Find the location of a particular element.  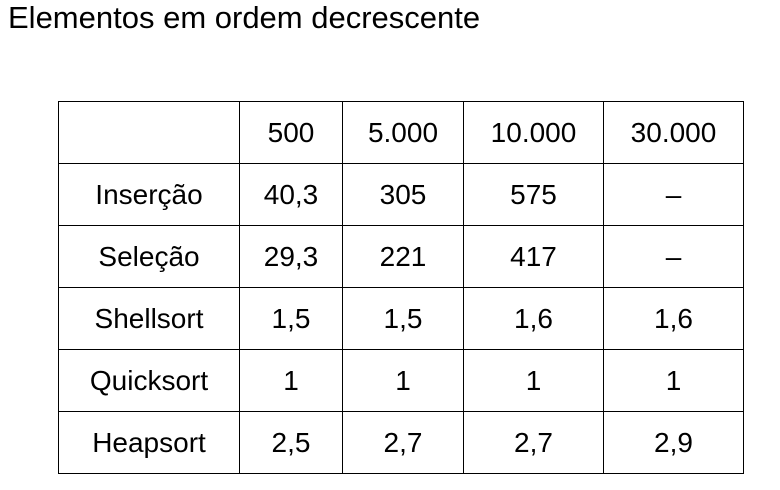

table-cell: 305 is located at coordinates (403, 194).